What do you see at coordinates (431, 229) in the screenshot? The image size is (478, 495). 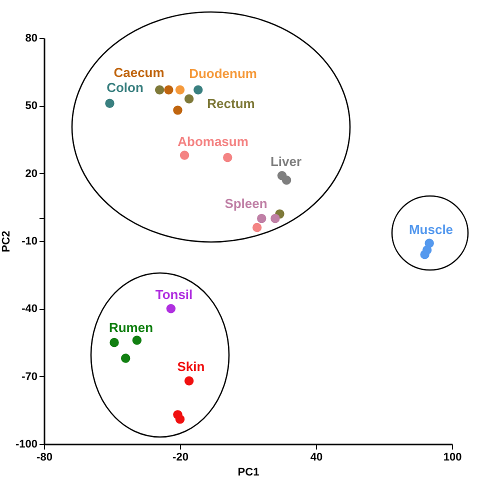 I see `series-label: Muscle` at bounding box center [431, 229].